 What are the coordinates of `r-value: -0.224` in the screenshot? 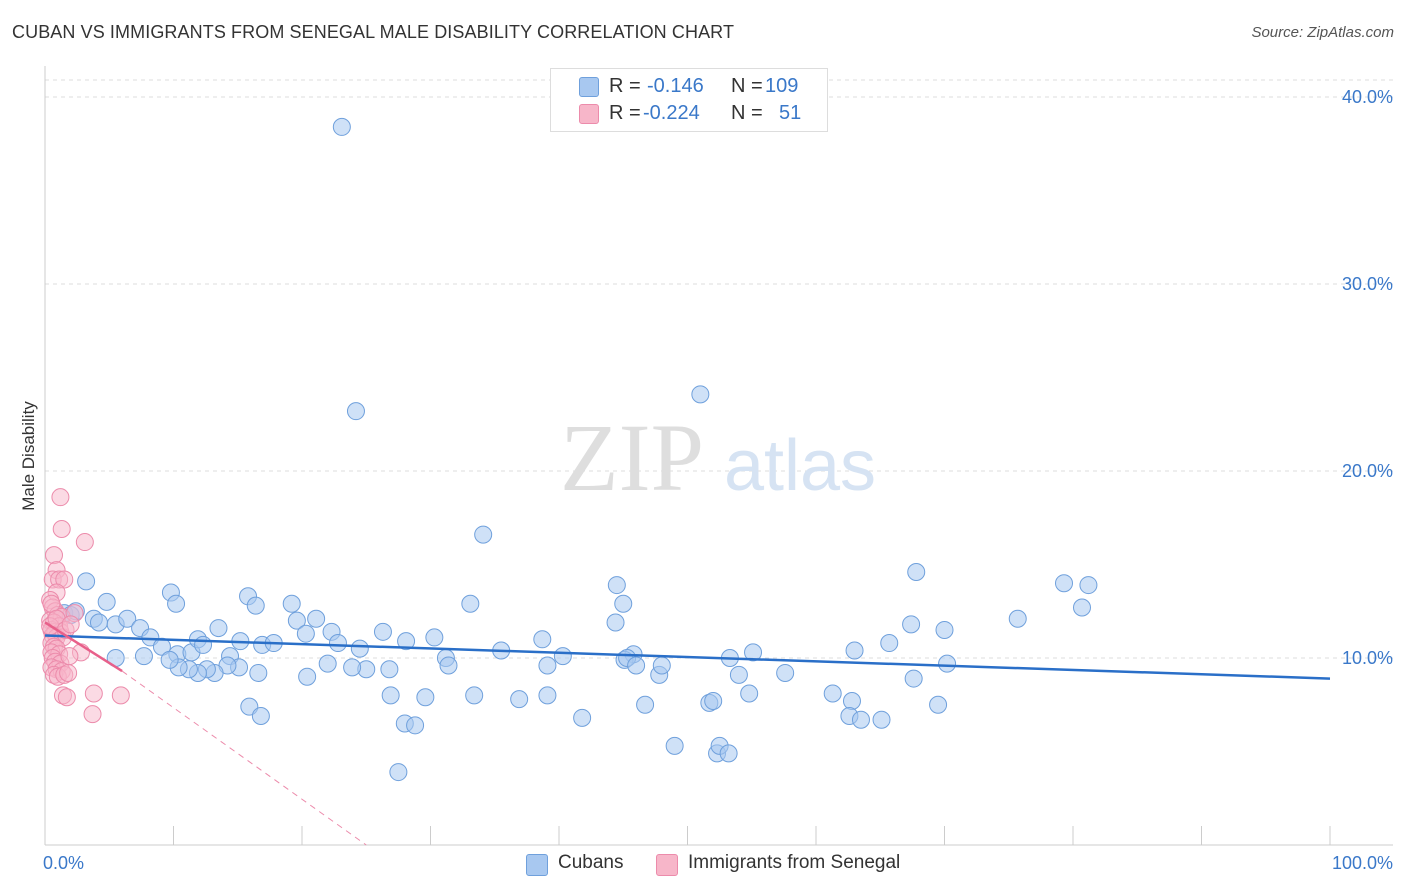 It's located at (671, 113).